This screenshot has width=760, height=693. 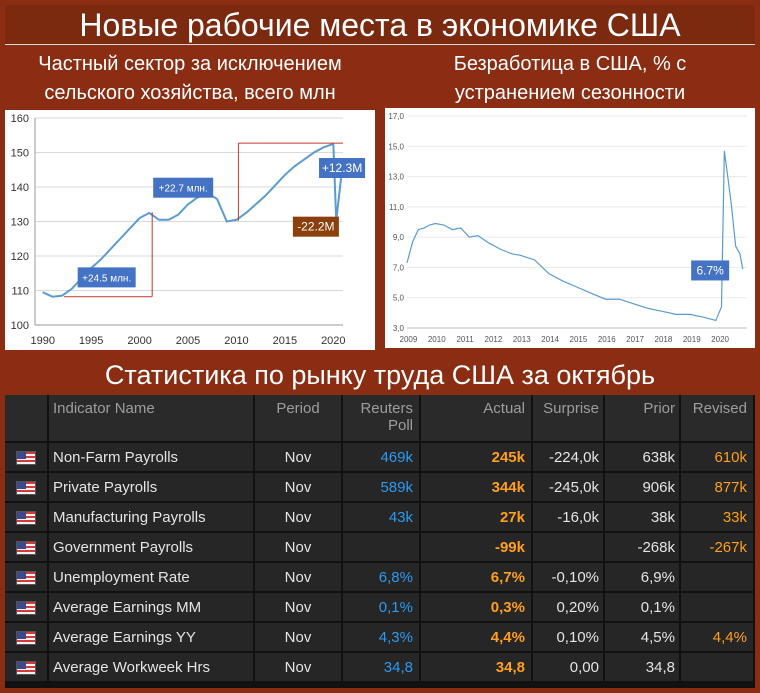 What do you see at coordinates (396, 146) in the screenshot?
I see `y-tick-label: 15,0` at bounding box center [396, 146].